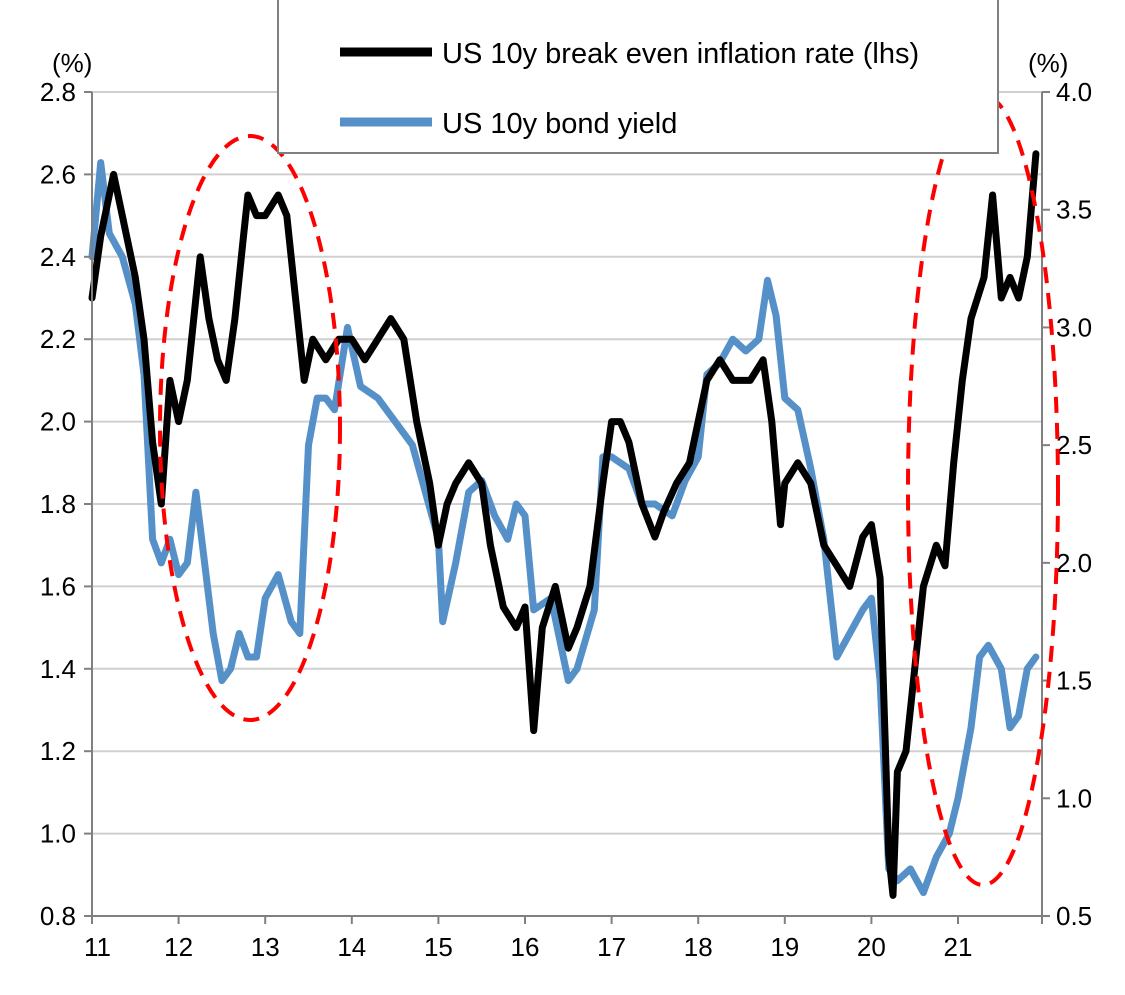 The width and height of the screenshot is (1125, 995). Describe the element at coordinates (58, 751) in the screenshot. I see `left-tick-label: 1.2` at that location.